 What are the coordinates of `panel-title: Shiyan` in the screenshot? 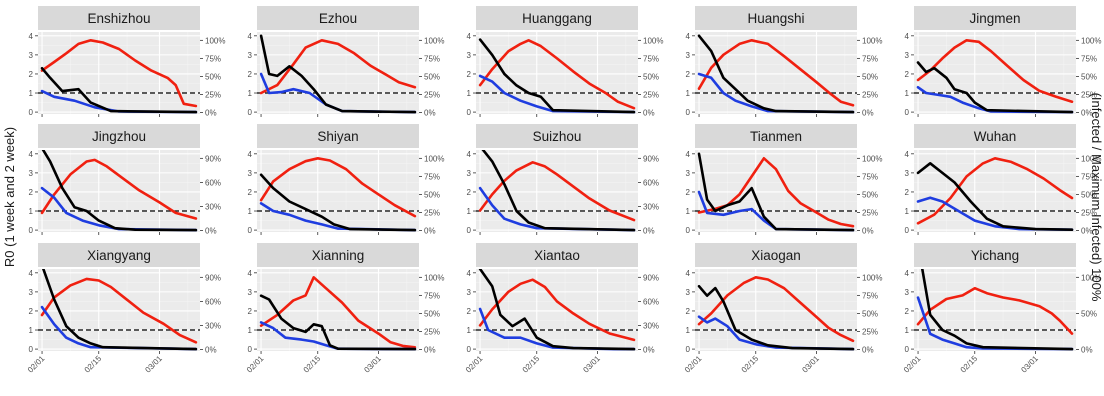 It's located at (337, 136).